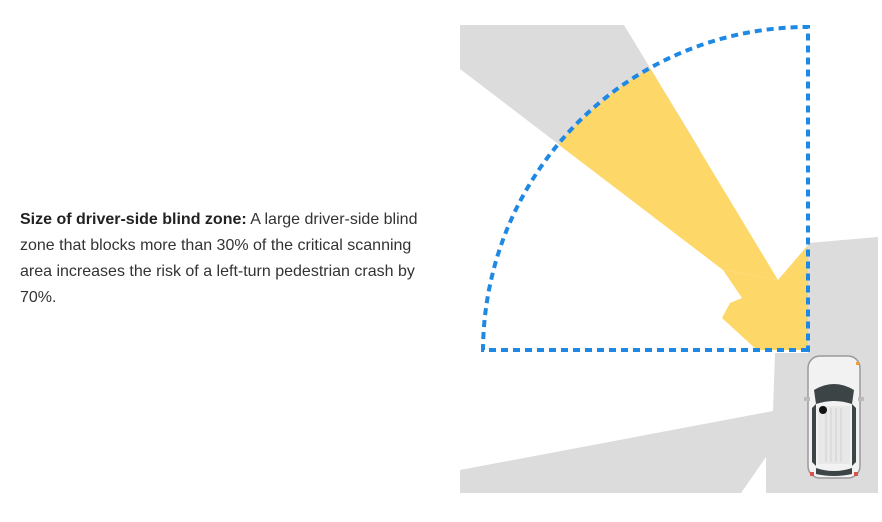  I want to click on car-top-view-icon, so click(834, 417).